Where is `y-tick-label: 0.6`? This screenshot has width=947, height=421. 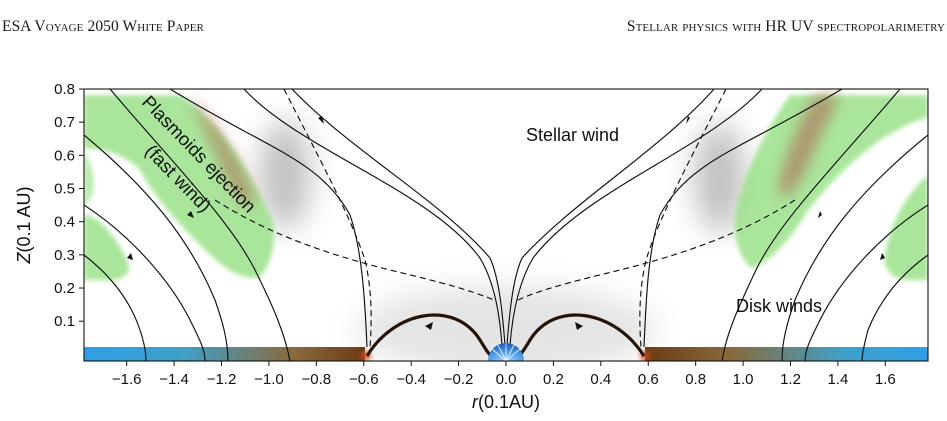
y-tick-label: 0.6 is located at coordinates (64, 155).